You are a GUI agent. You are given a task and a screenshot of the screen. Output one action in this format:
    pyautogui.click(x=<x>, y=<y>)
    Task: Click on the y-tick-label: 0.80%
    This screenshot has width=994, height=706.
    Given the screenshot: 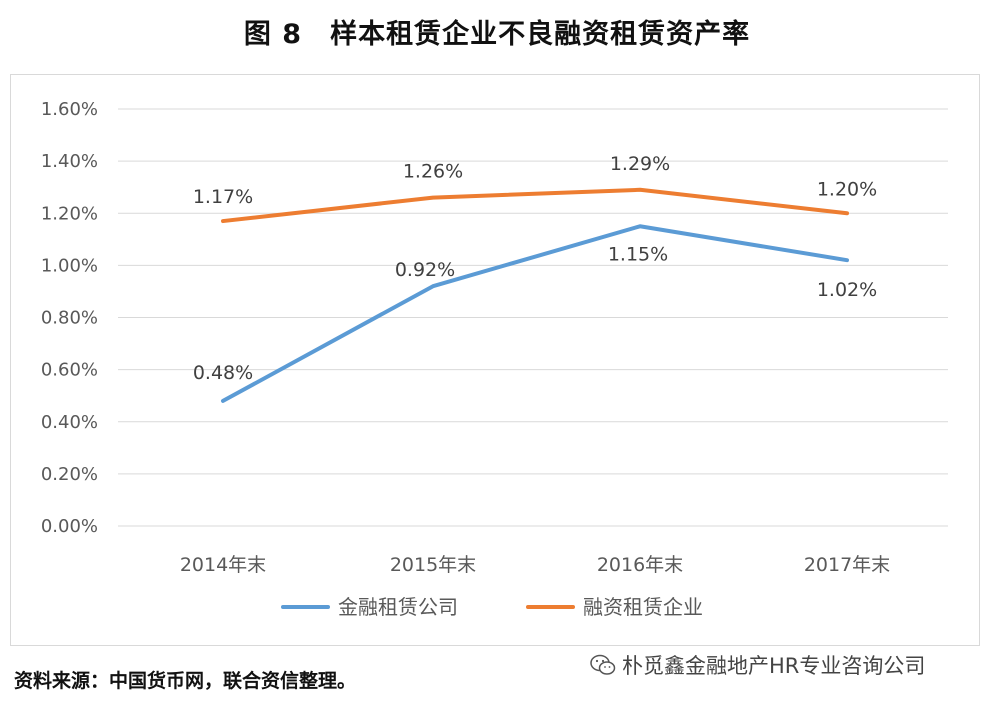 What is the action you would take?
    pyautogui.click(x=69, y=318)
    